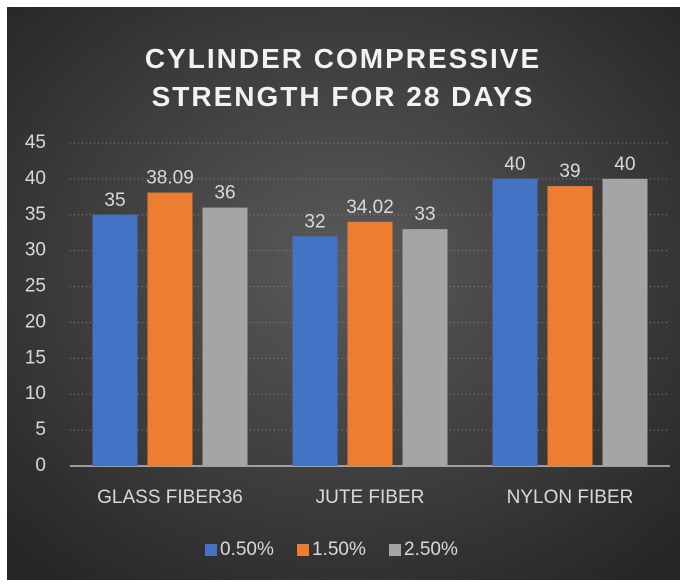  Describe the element at coordinates (35, 321) in the screenshot. I see `y-tick-label: 20` at that location.